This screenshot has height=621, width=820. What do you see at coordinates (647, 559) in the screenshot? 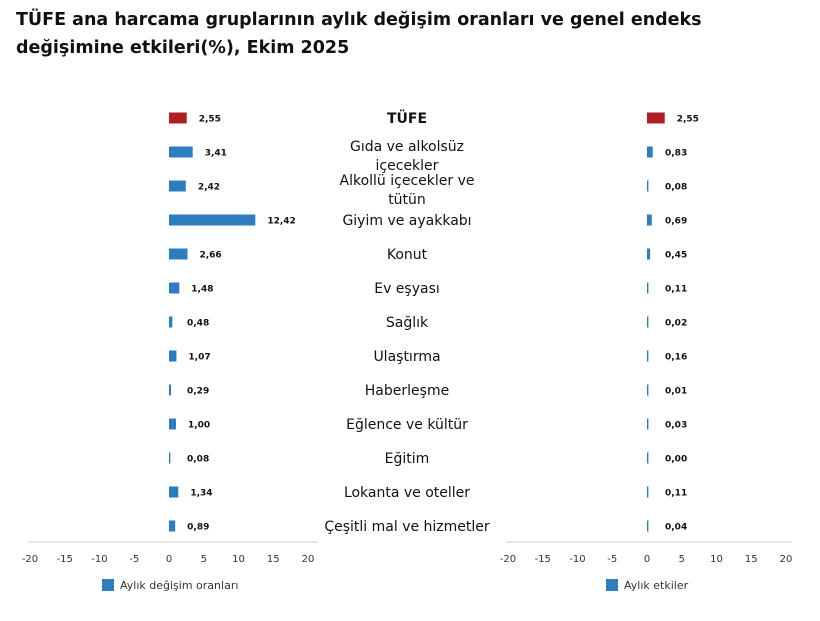
I see `x-tick-label-effect: 0` at bounding box center [647, 559].